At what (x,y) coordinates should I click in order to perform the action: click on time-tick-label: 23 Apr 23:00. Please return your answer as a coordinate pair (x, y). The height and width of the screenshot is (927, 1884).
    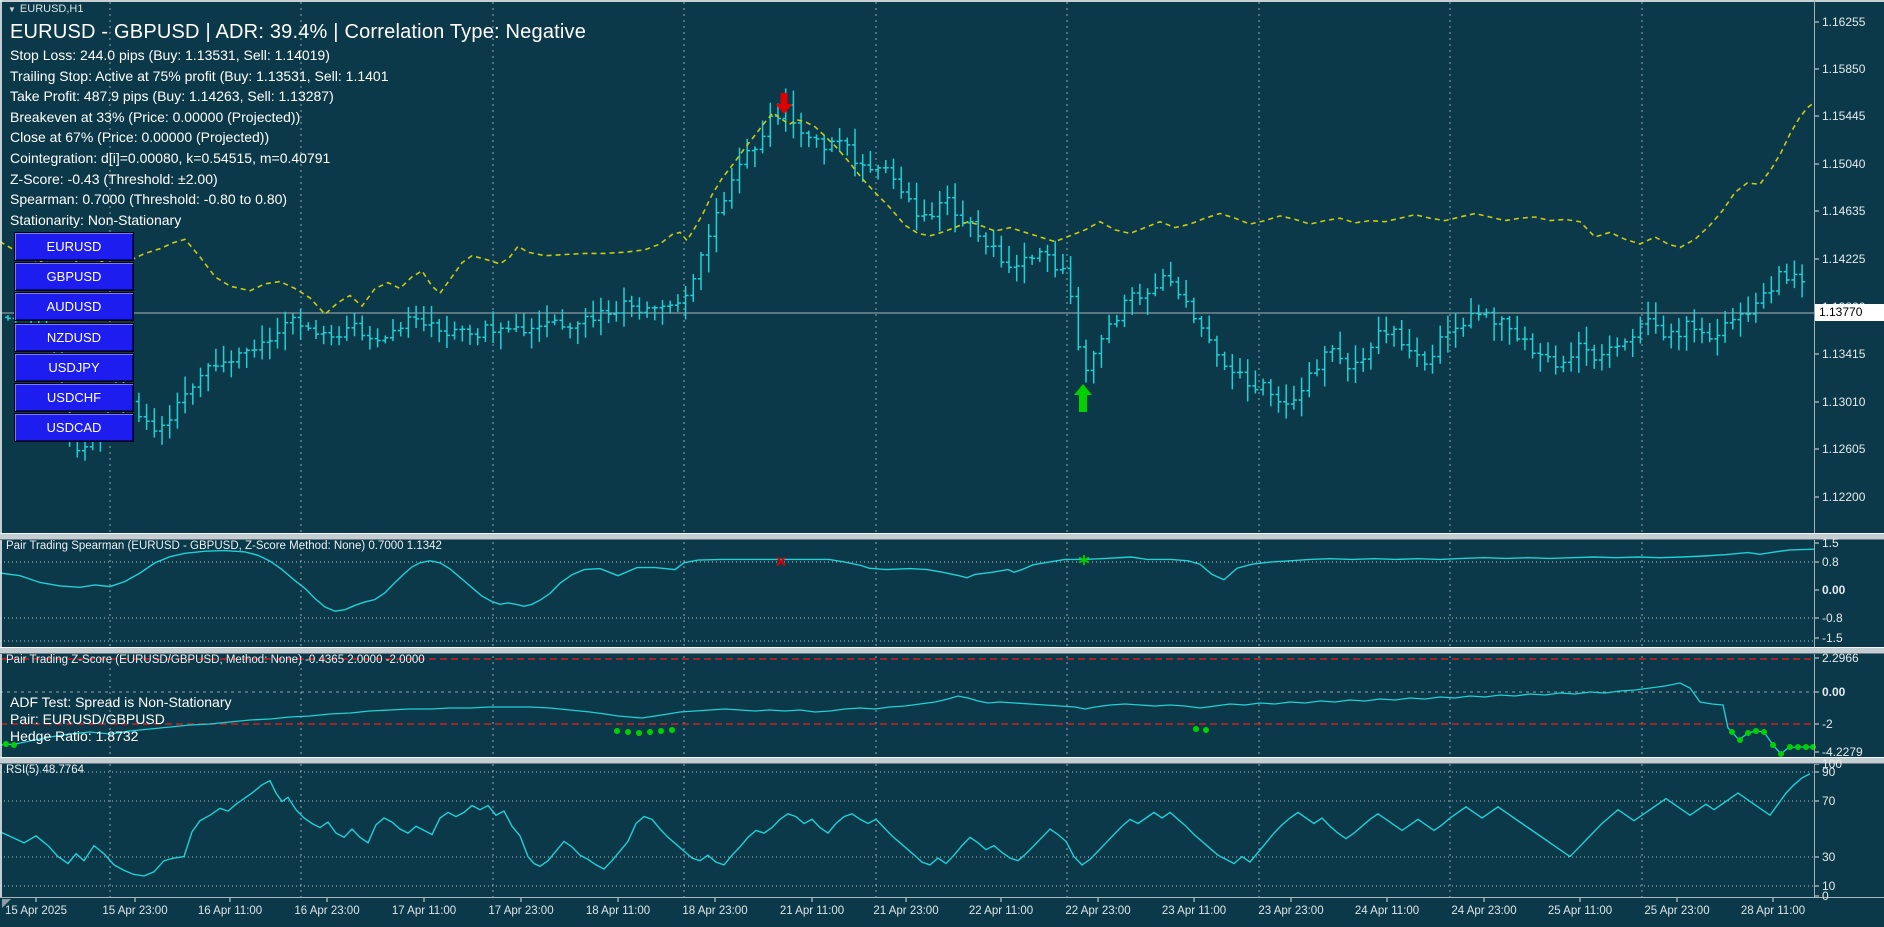
    Looking at the image, I should click on (1291, 911).